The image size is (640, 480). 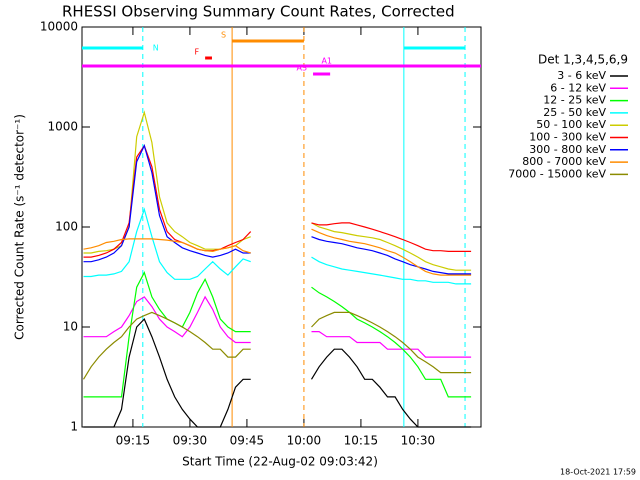 I want to click on legend-title: Det 1,3,4,5,6,9, so click(x=583, y=60).